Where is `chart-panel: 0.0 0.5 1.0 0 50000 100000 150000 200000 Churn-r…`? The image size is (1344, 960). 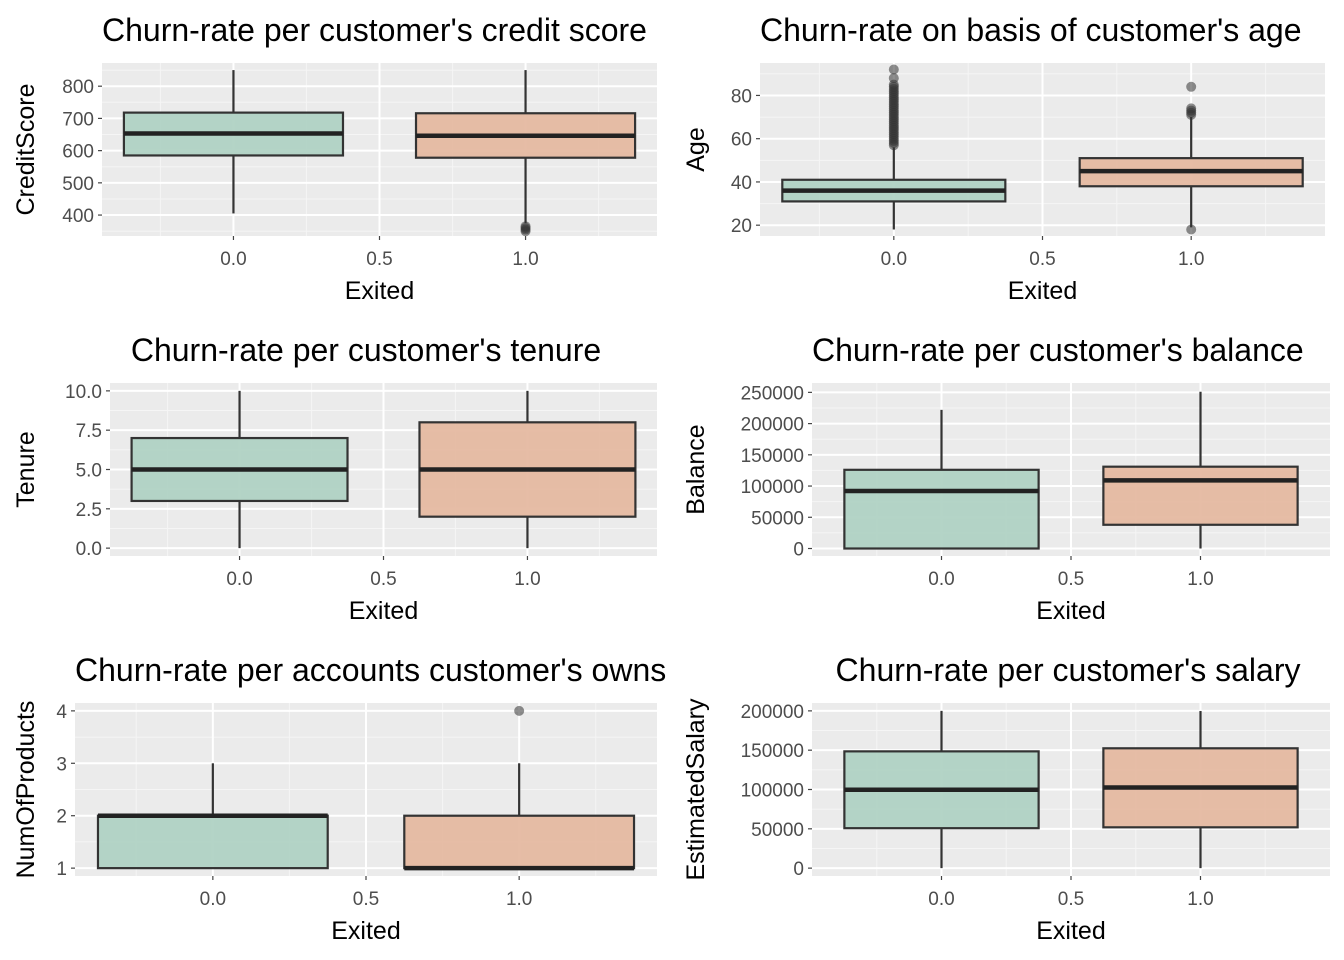 chart-panel: 0.0 0.5 1.0 0 50000 100000 150000 200000 Churn-r… is located at coordinates (1006, 798).